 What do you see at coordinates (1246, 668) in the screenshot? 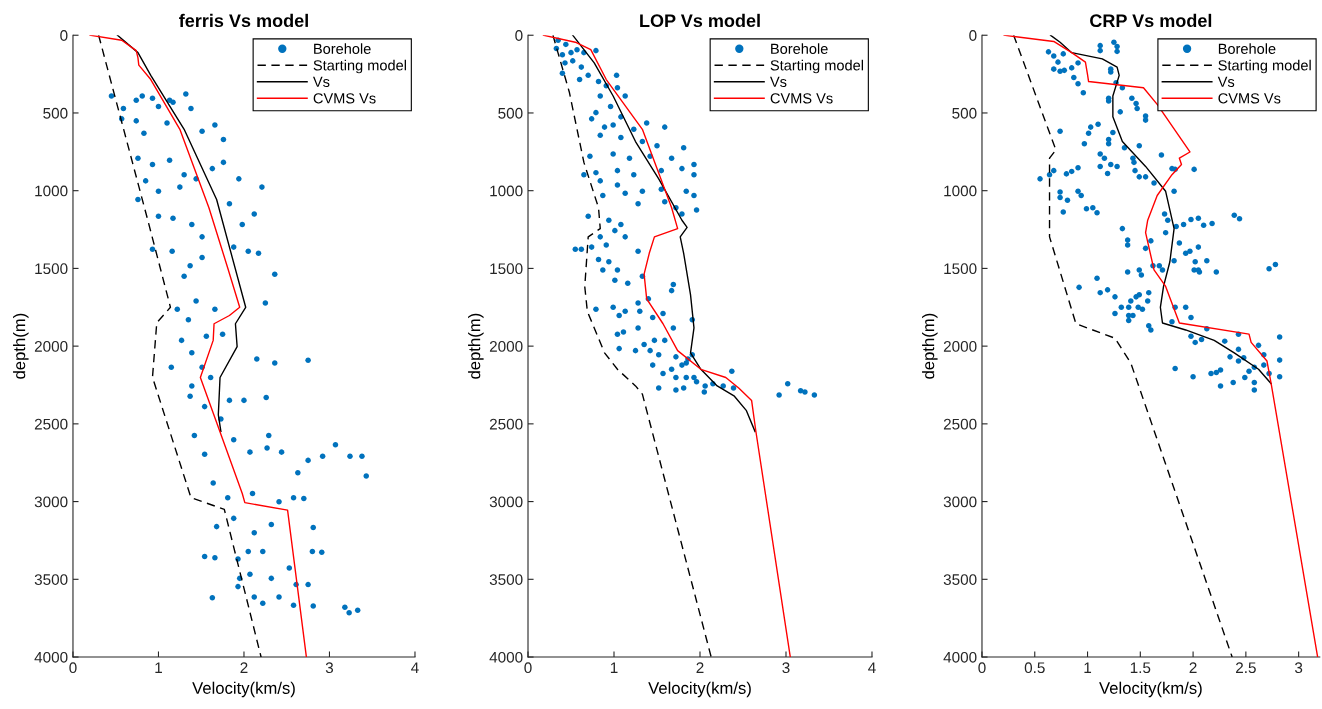
I see `x-tick-label: 2.5` at bounding box center [1246, 668].